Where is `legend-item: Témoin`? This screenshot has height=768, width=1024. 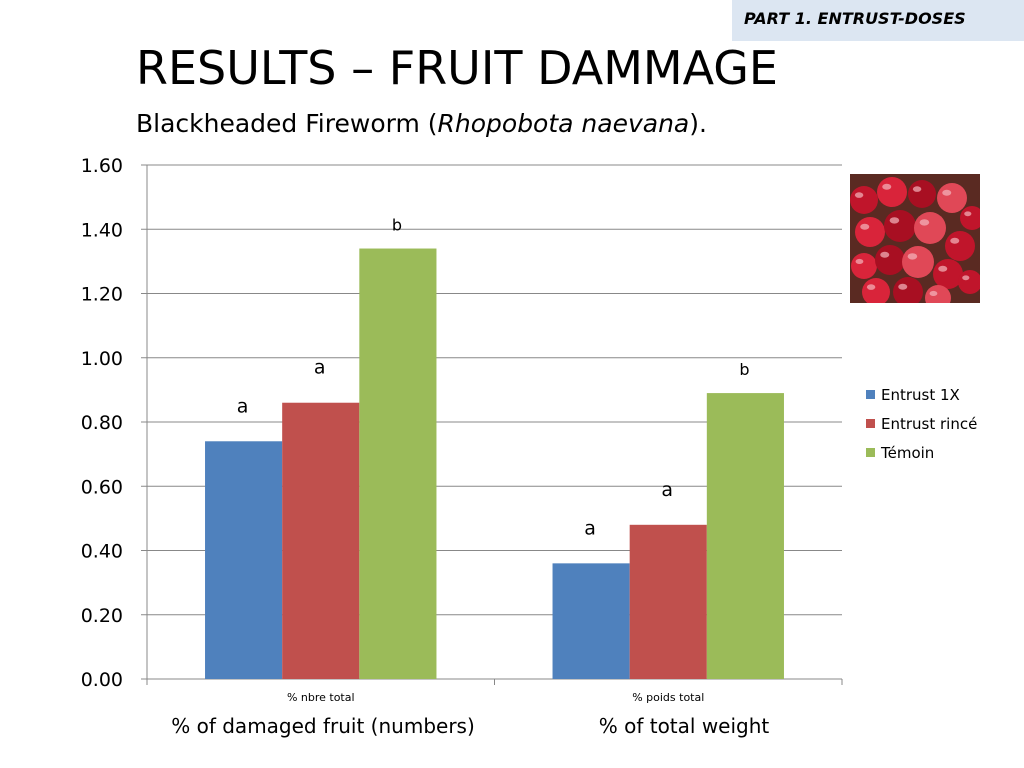 legend-item: Témoin is located at coordinates (921, 452).